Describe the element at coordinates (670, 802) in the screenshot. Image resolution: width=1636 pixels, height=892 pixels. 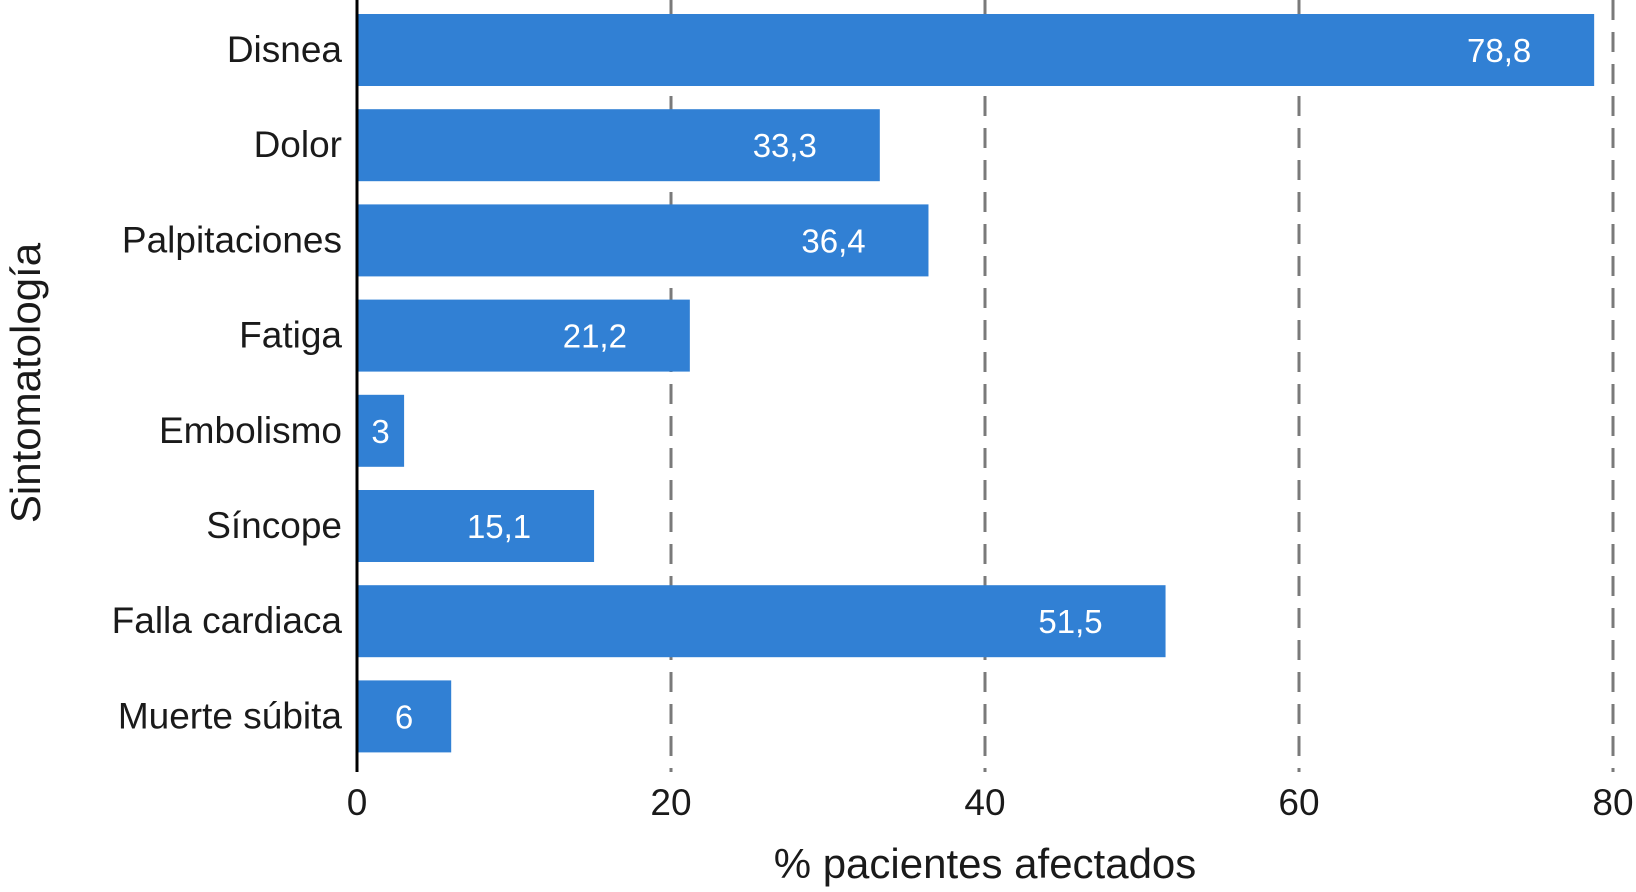
I see `x-tick-label: 20` at that location.